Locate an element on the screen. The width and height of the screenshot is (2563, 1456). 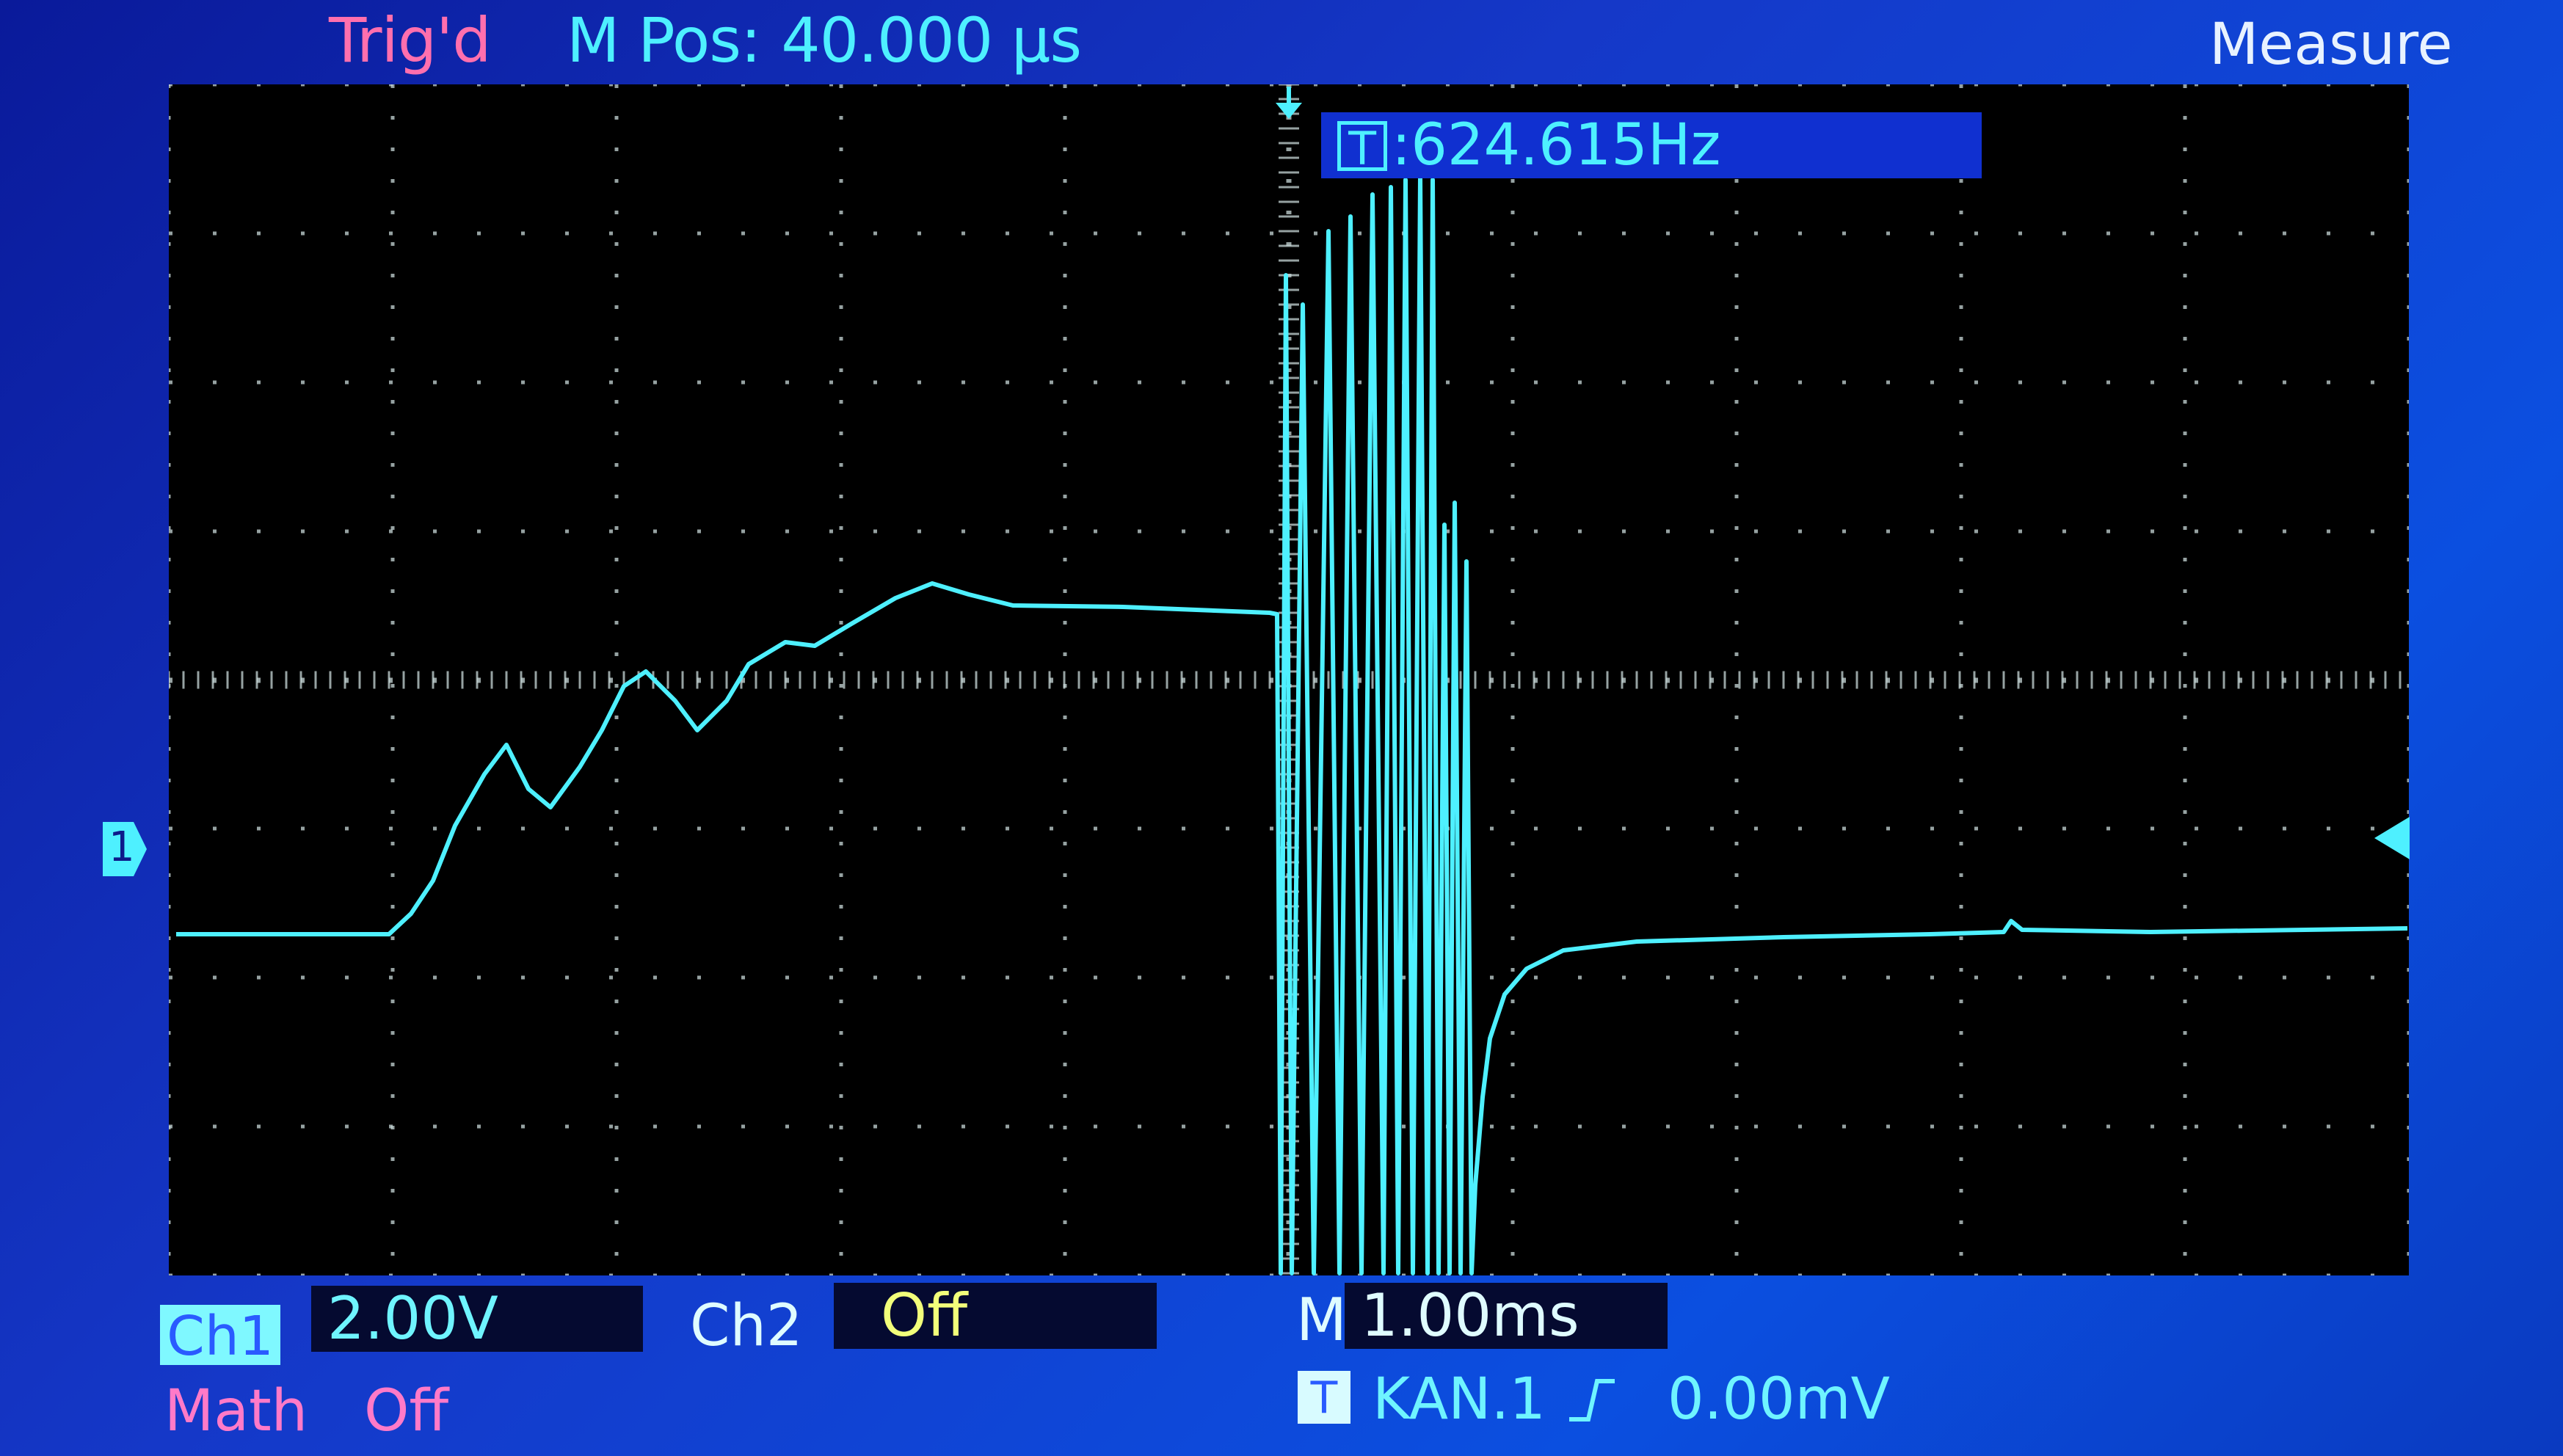
timebase-value: 1.00ms is located at coordinates (1506, 1316).